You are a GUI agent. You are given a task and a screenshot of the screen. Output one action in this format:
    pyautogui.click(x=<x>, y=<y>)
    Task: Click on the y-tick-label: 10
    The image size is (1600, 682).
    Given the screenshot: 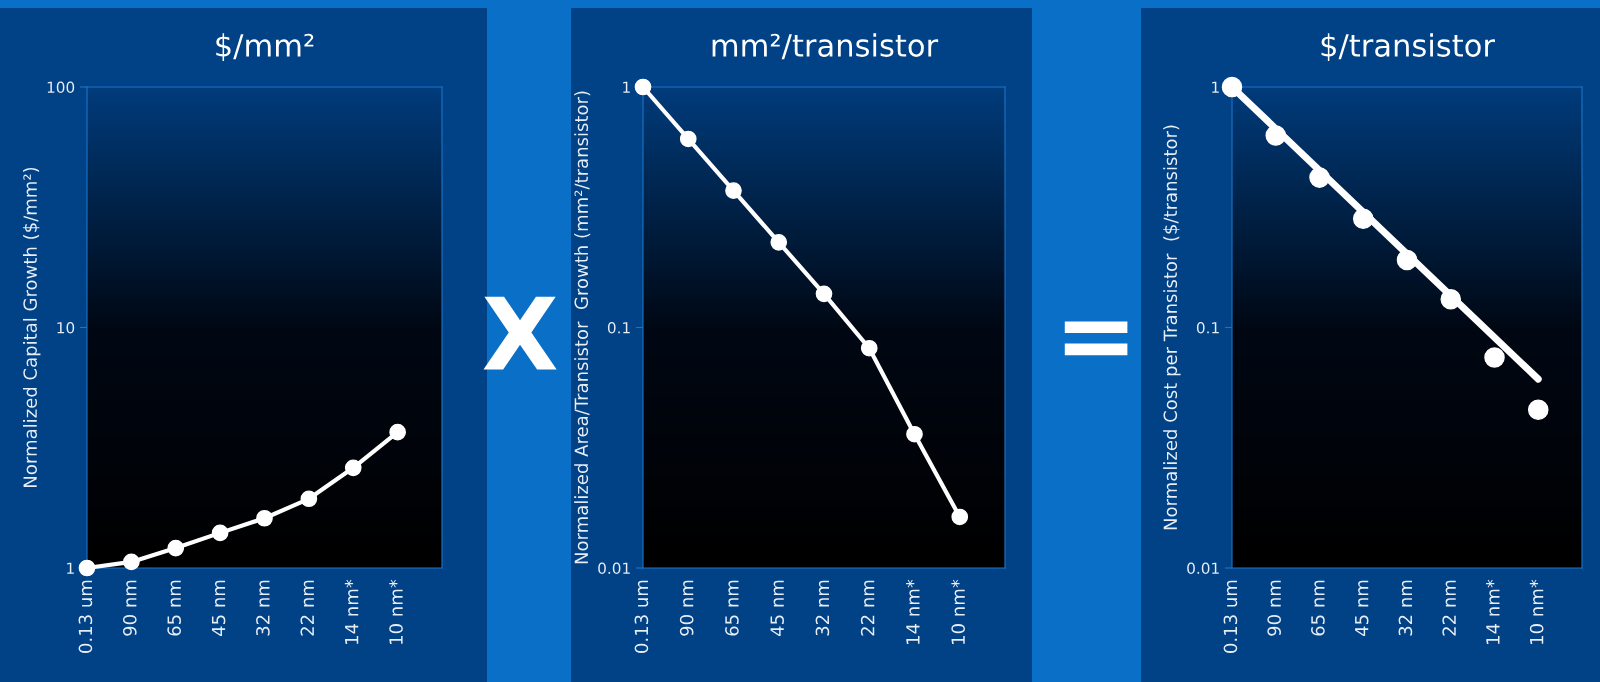 What is the action you would take?
    pyautogui.click(x=66, y=327)
    